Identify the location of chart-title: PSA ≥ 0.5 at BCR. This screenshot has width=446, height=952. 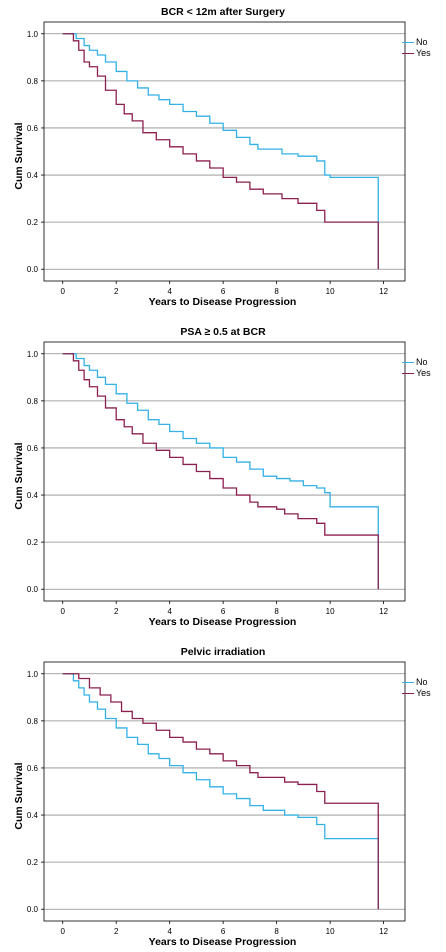
(223, 332).